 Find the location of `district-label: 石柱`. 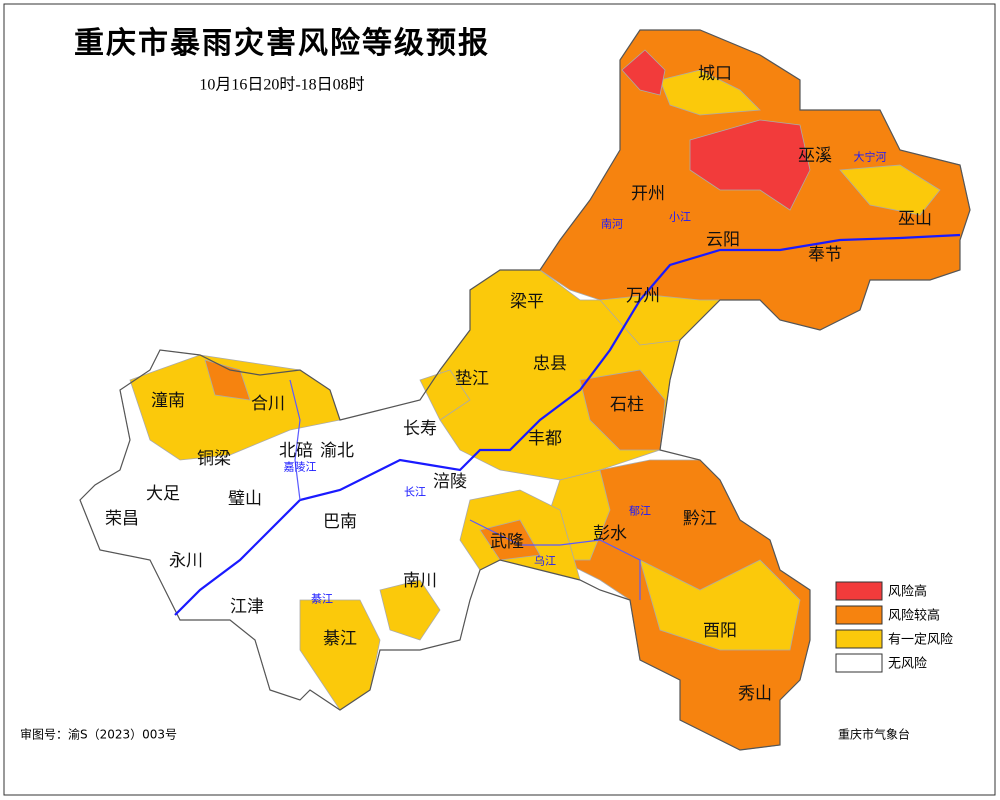

district-label: 石柱 is located at coordinates (627, 404).